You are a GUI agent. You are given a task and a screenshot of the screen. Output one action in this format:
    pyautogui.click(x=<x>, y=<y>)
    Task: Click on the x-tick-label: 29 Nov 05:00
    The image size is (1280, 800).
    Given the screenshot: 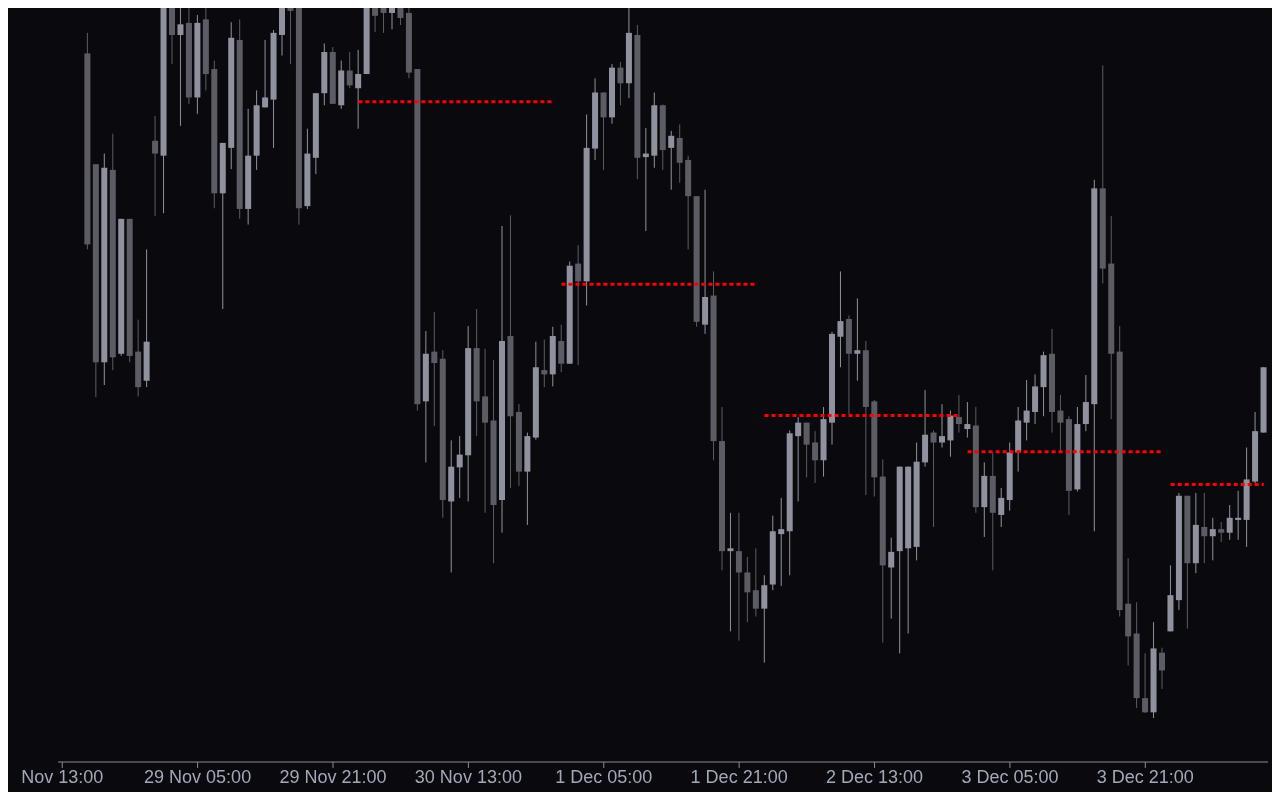 What is the action you would take?
    pyautogui.click(x=198, y=776)
    